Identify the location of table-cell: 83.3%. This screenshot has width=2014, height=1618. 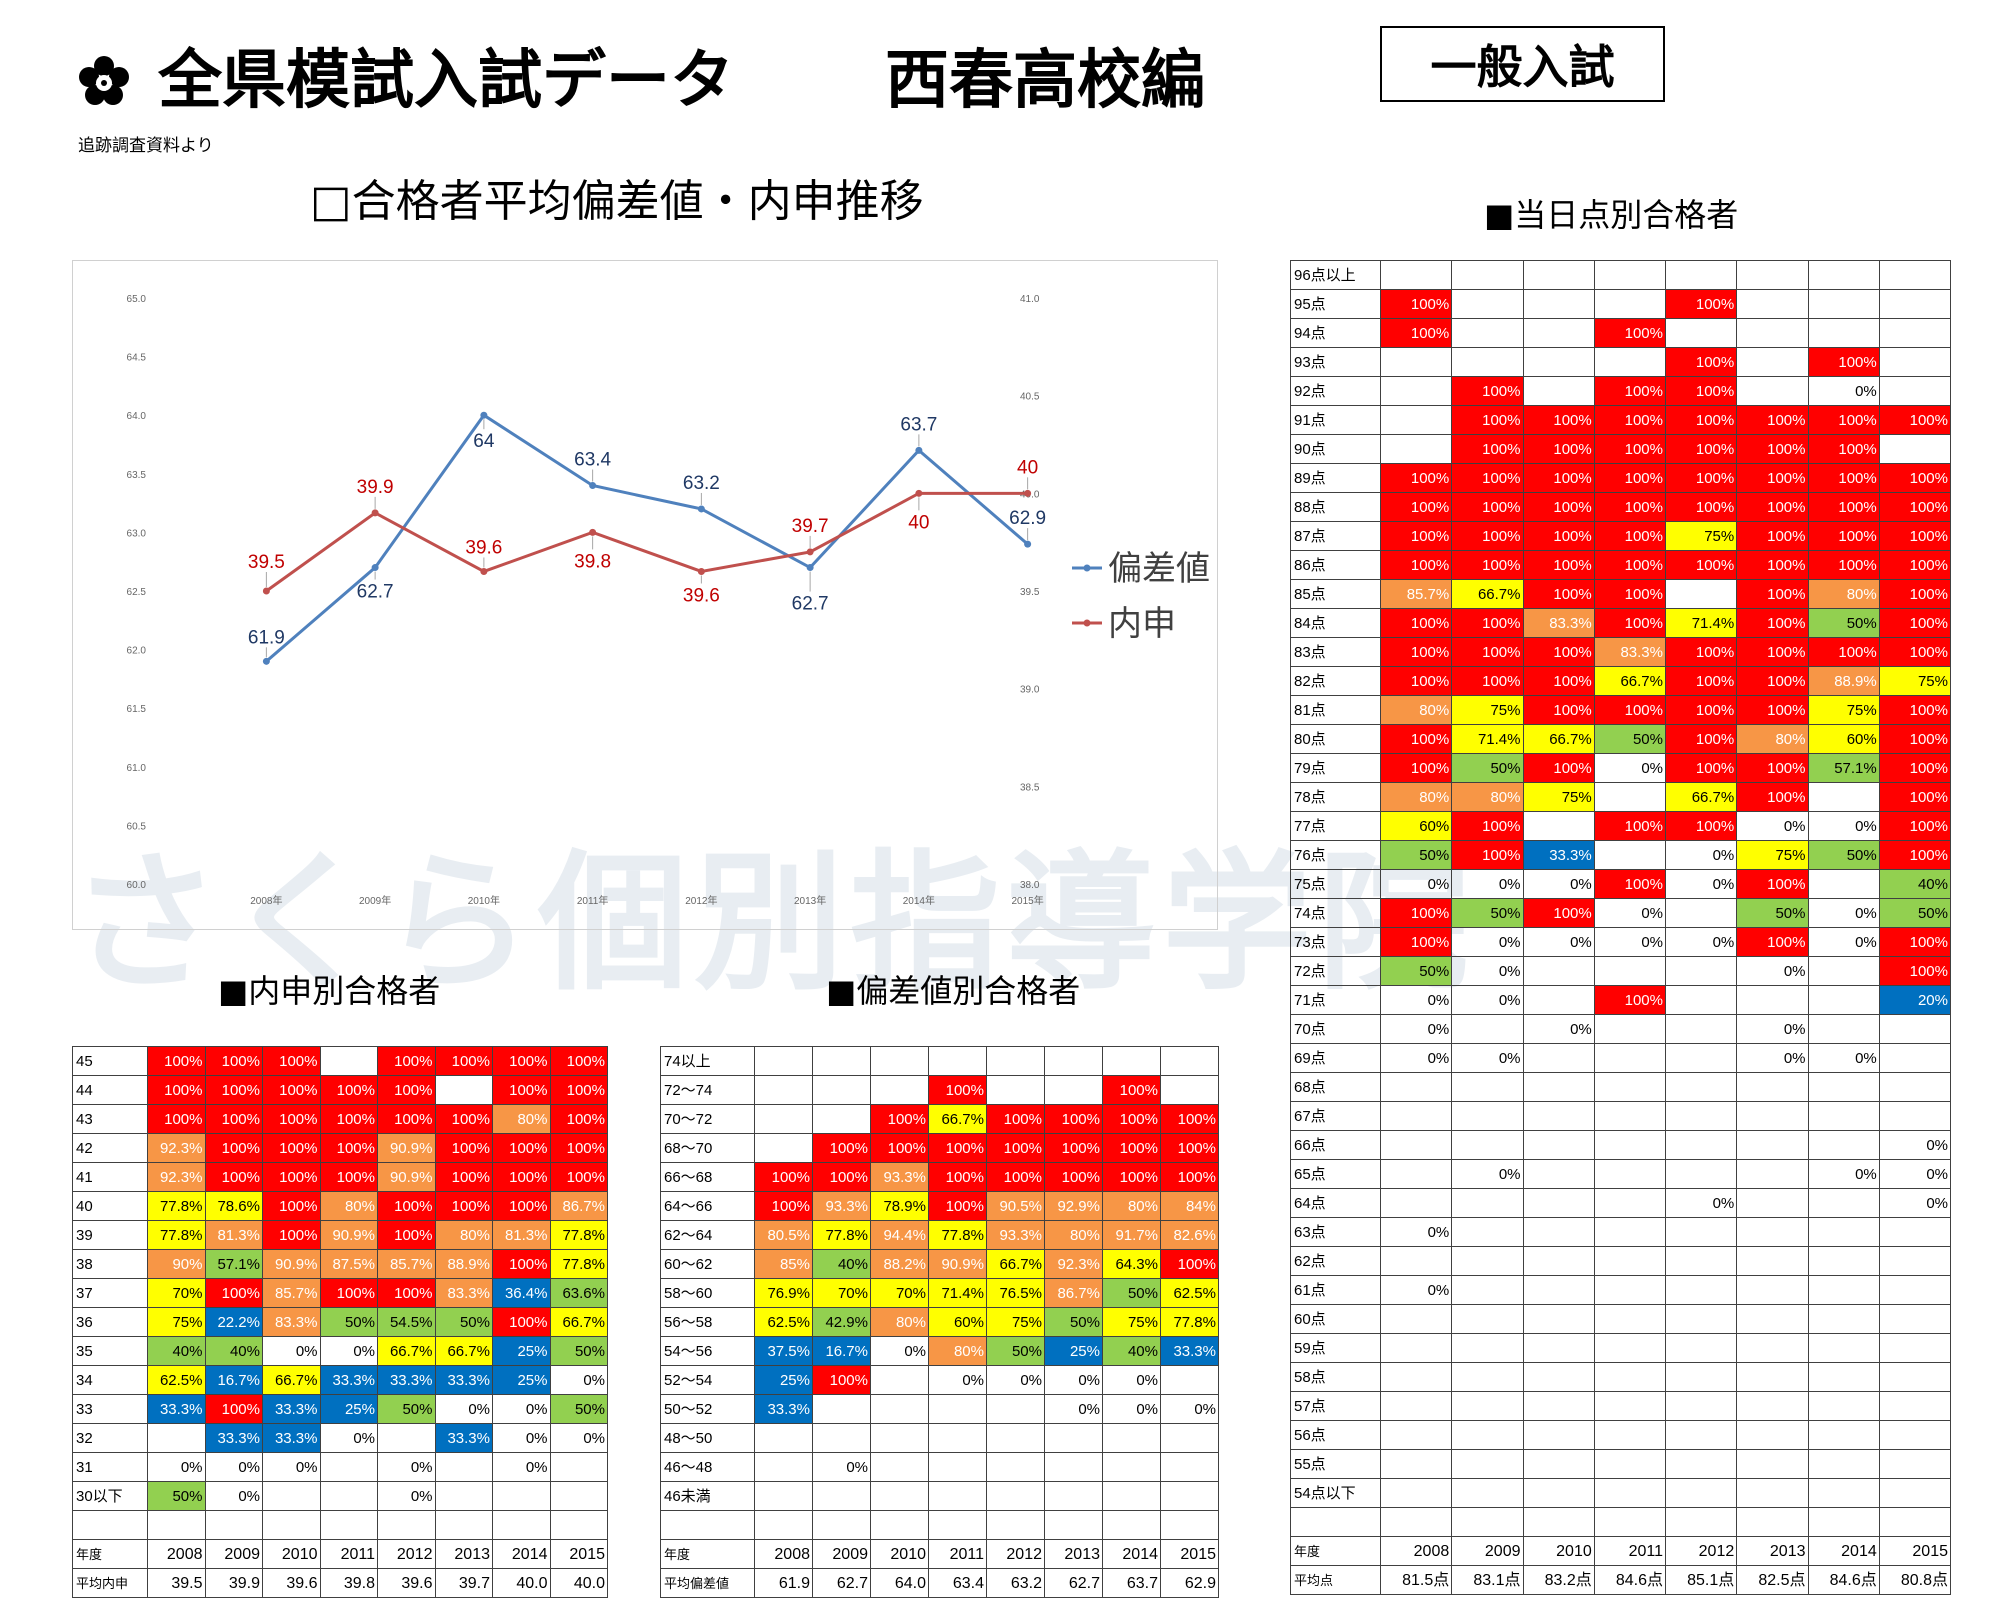
(463, 1293).